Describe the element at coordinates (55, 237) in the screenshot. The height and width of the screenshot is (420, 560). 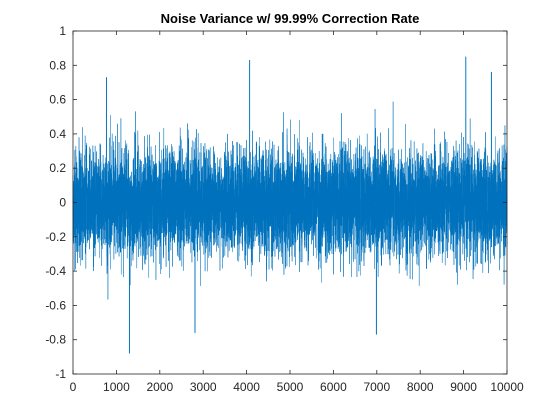
I see `y-tick-label: -0.2` at that location.